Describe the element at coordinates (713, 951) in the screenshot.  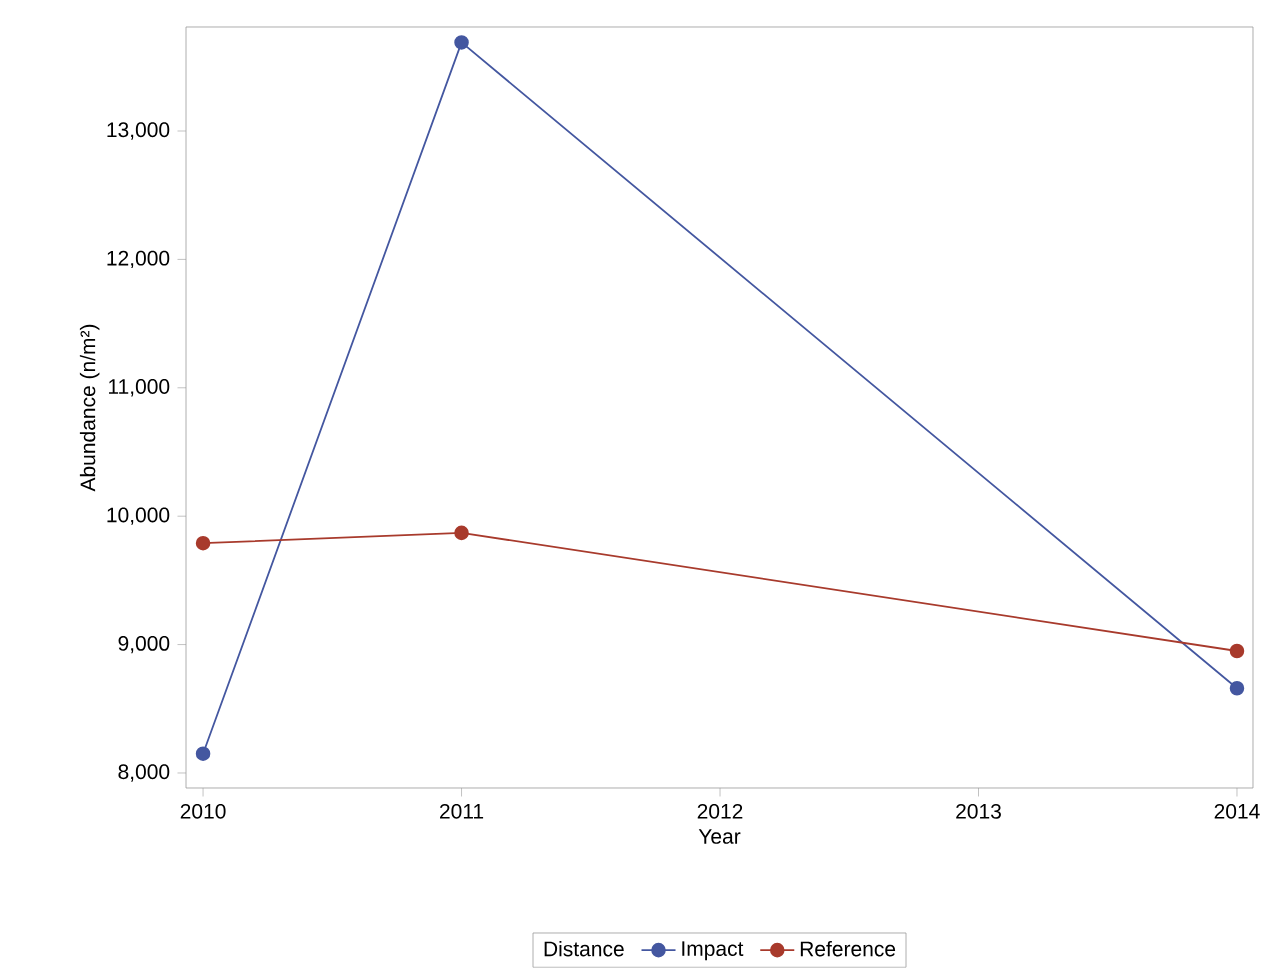
I see `legend-label: Impact` at that location.